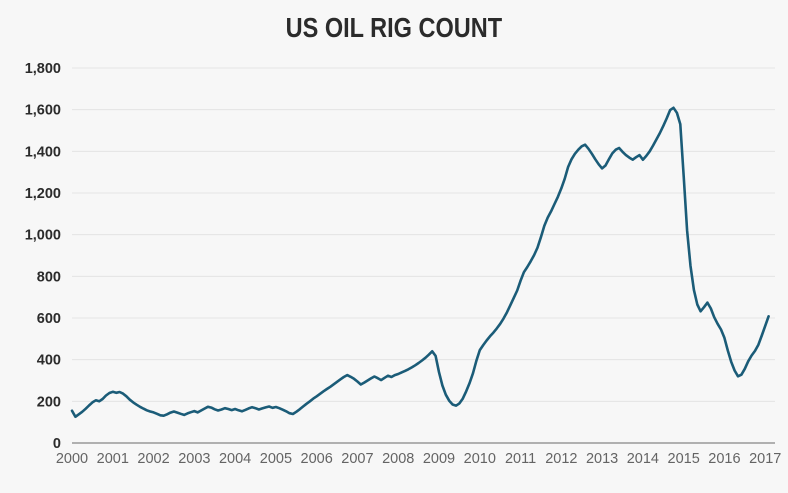 This screenshot has height=493, width=788. Describe the element at coordinates (439, 459) in the screenshot. I see `x-tick-label: 2009` at that location.